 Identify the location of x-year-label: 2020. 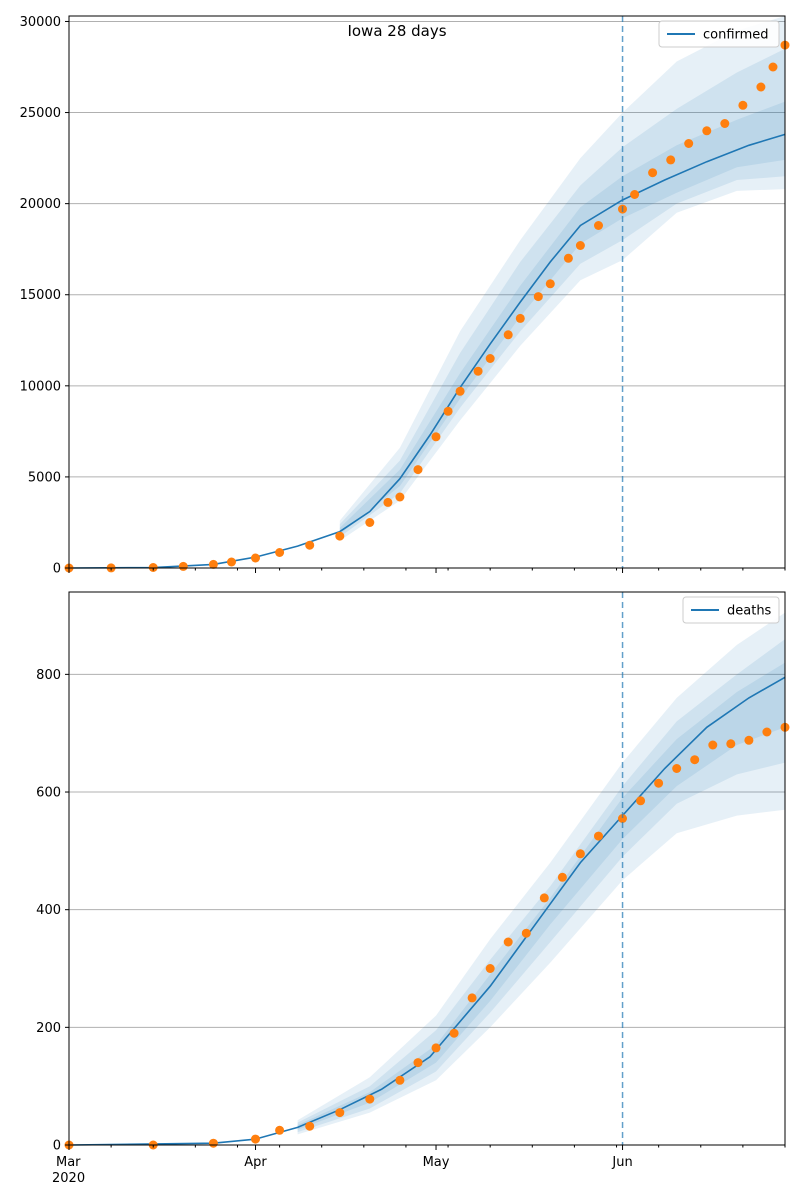
(68, 1178).